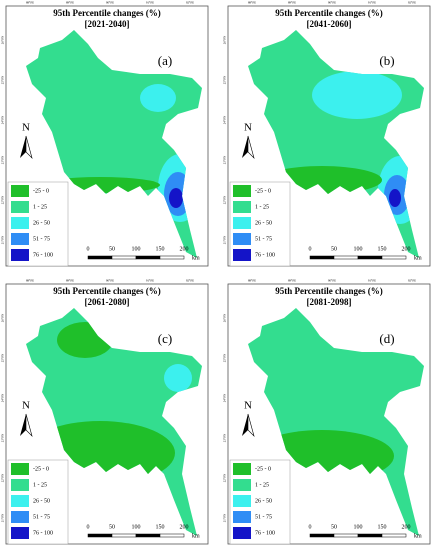  Describe the element at coordinates (329, 24) in the screenshot. I see `panel-period: [2041-2060]` at that location.